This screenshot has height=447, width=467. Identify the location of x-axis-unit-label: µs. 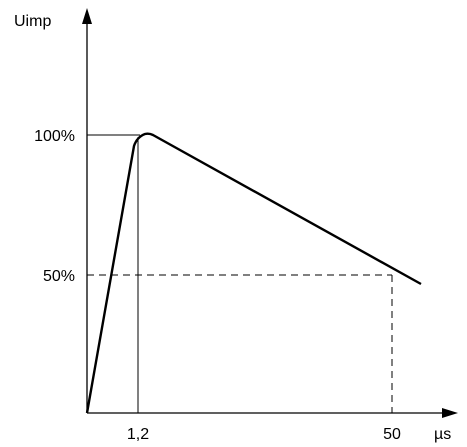
(442, 434).